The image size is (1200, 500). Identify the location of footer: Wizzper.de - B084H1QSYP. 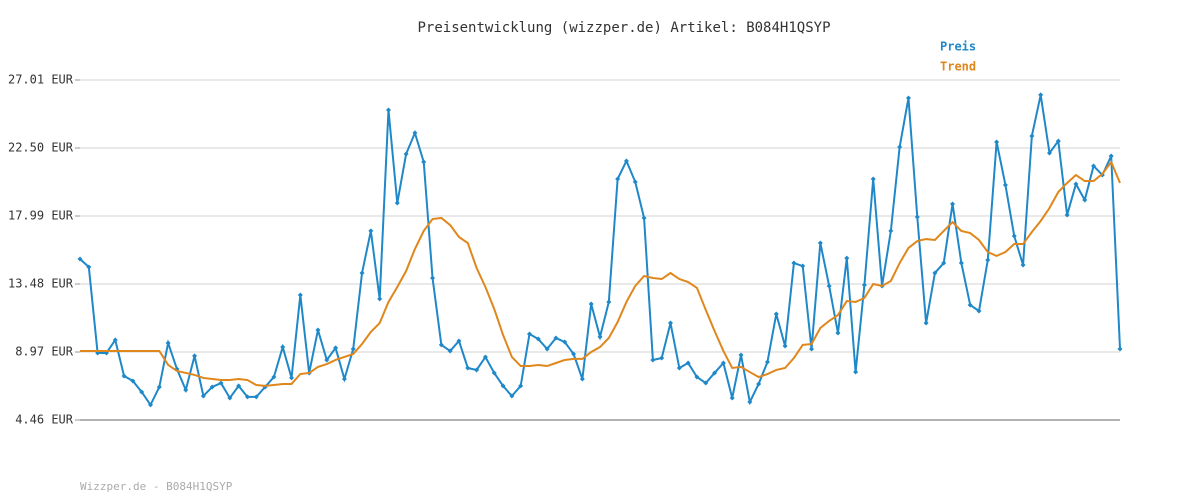
(156, 486).